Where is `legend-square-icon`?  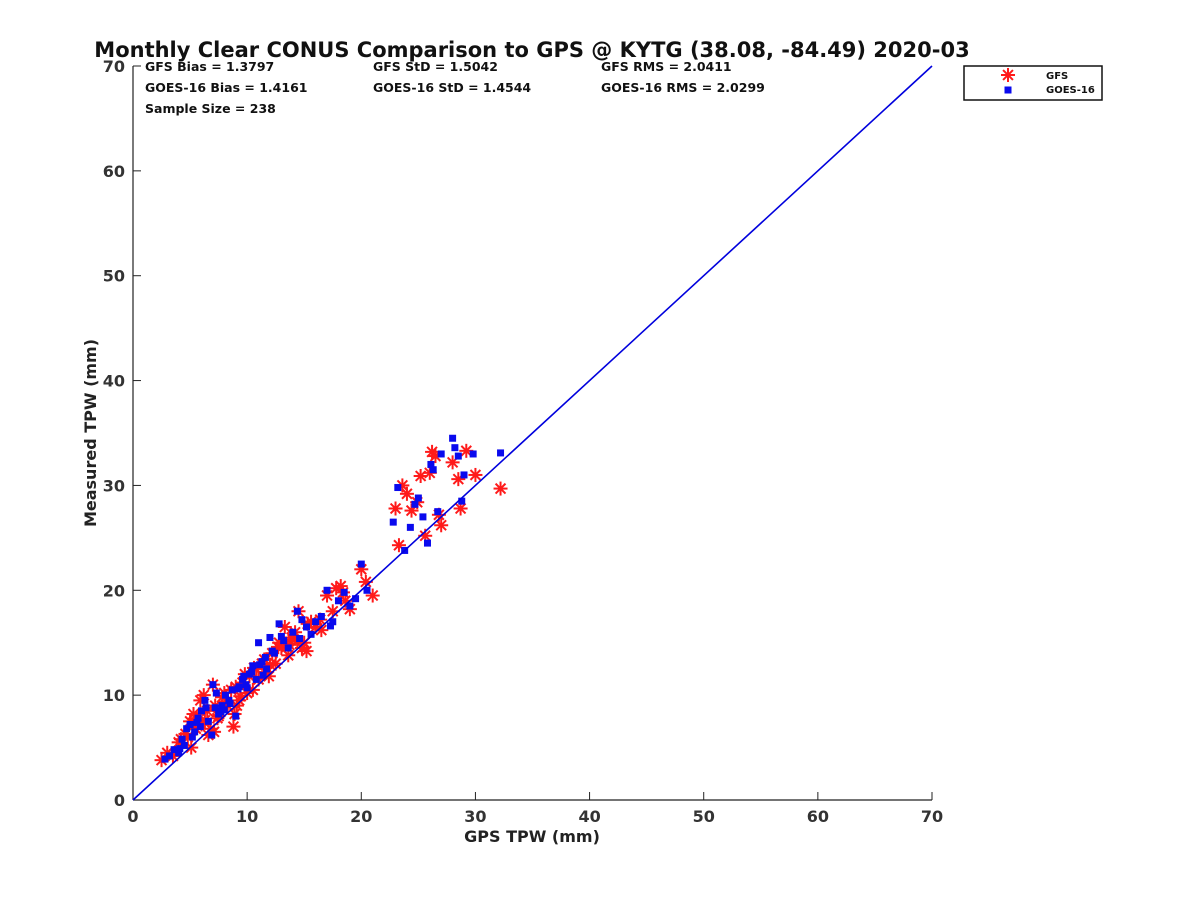 legend-square-icon is located at coordinates (1008, 90).